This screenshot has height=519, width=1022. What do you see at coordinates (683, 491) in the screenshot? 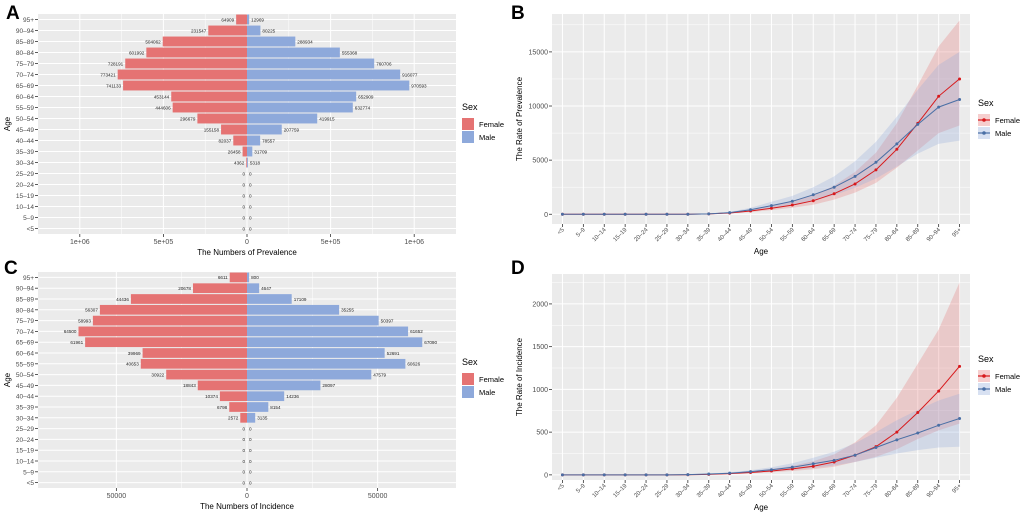
I see `x-tick-label: 30–34` at bounding box center [683, 491].